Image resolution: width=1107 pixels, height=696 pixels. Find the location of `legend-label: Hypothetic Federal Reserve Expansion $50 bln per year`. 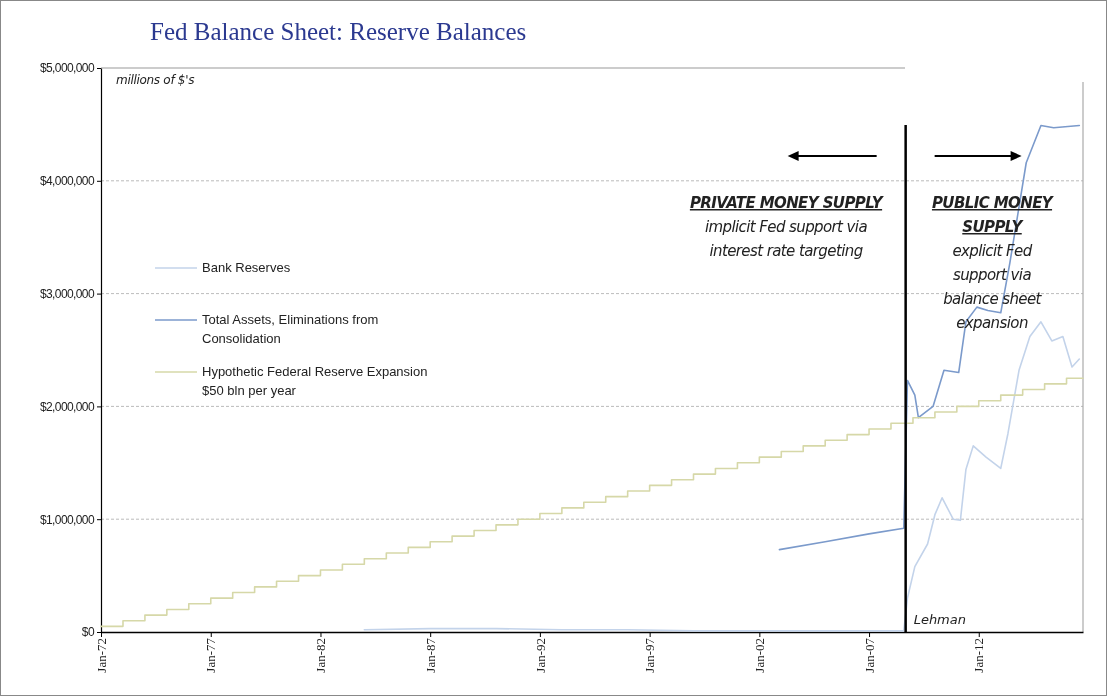

legend-label: Hypothetic Federal Reserve Expansion $50 bln per year is located at coordinates (315, 381).